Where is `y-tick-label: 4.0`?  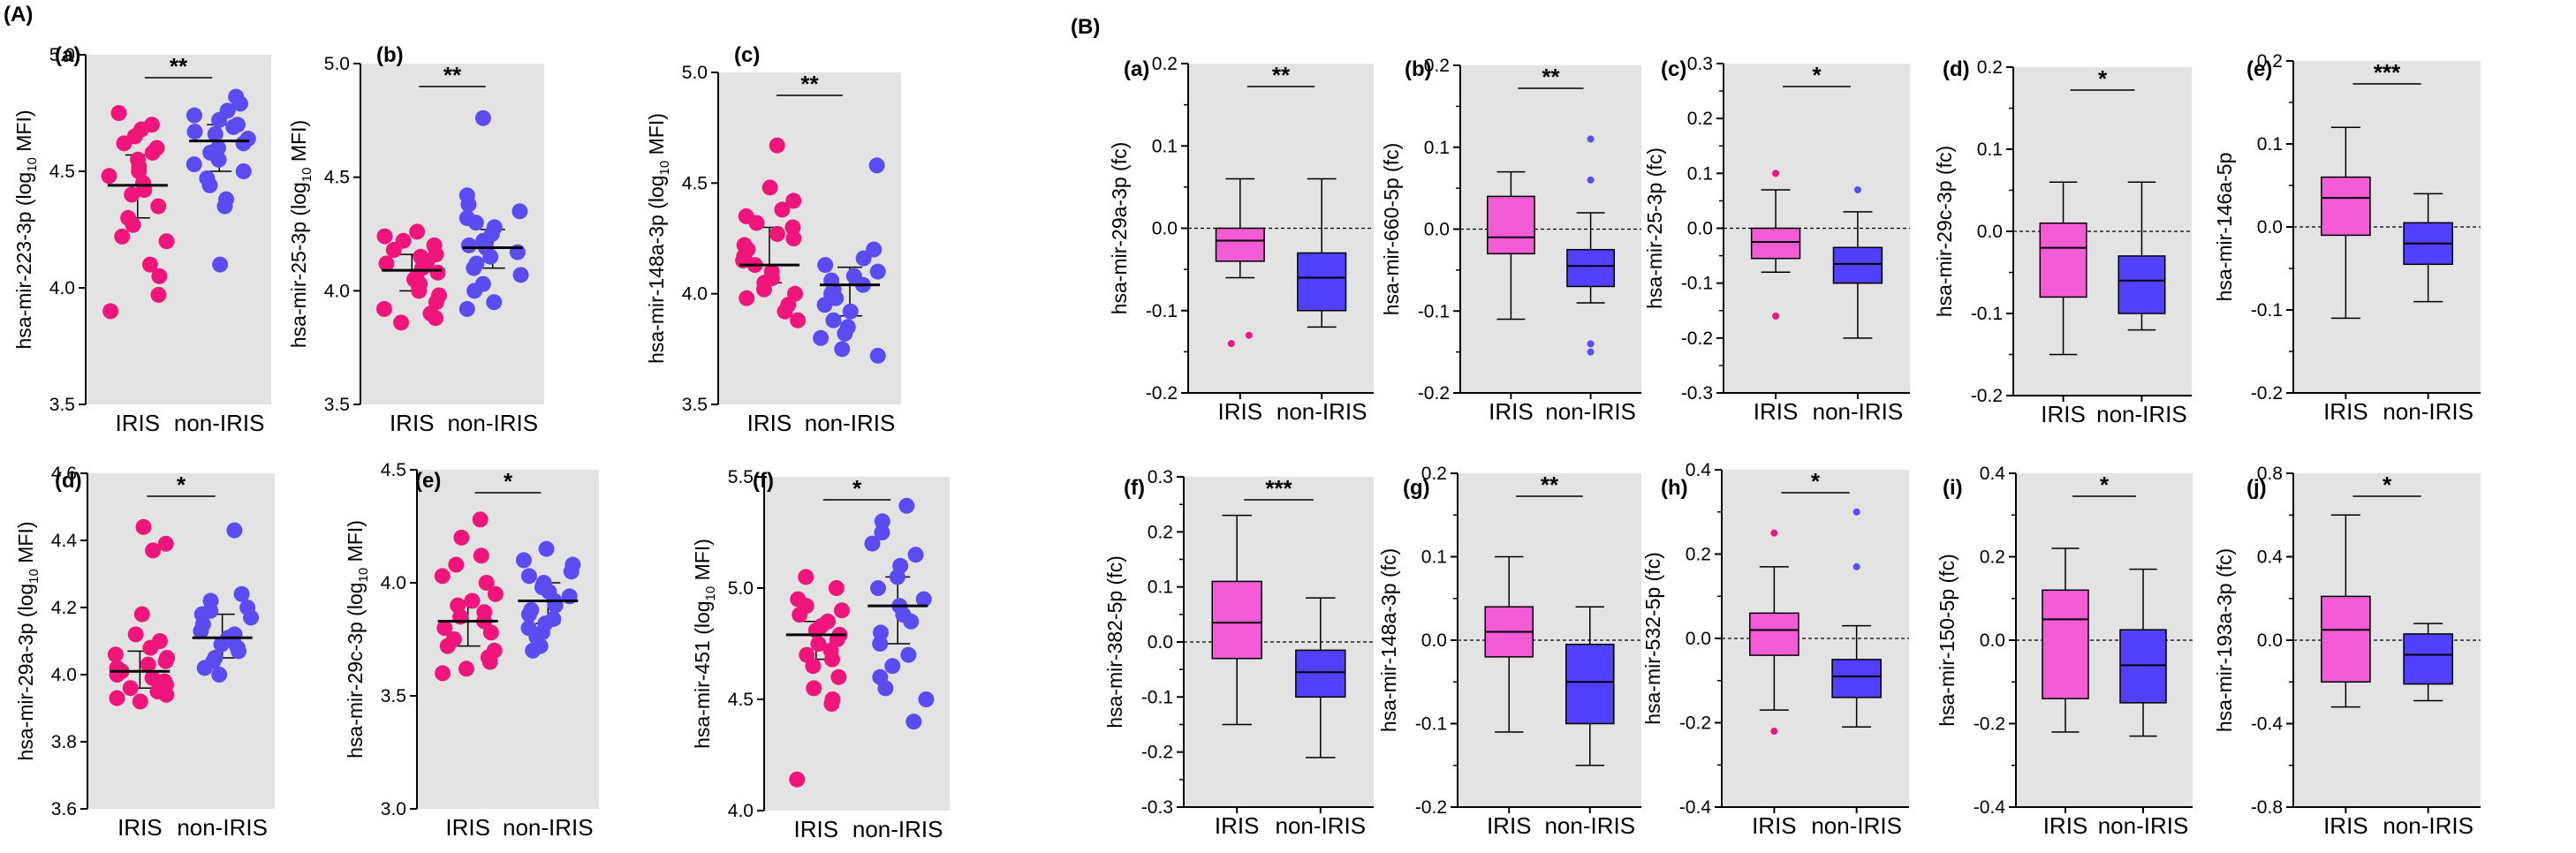 y-tick-label: 4.0 is located at coordinates (337, 291).